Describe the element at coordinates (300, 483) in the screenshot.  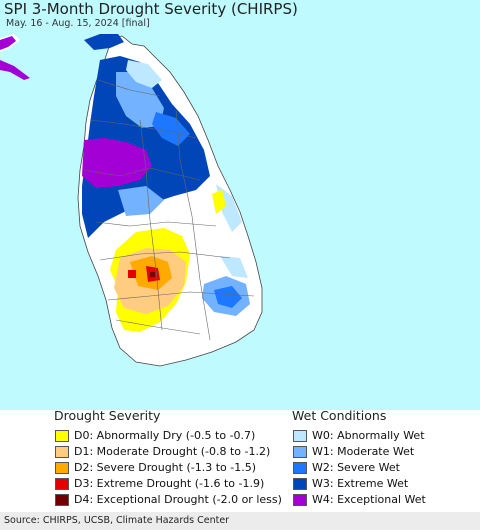
I see `legend-swatch-w3` at that location.